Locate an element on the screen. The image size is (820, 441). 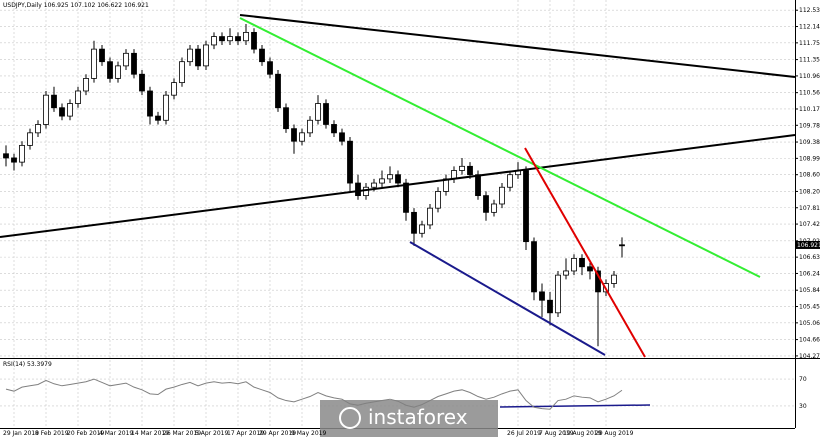
y-tick-label: 110.560 is located at coordinates (809, 93).